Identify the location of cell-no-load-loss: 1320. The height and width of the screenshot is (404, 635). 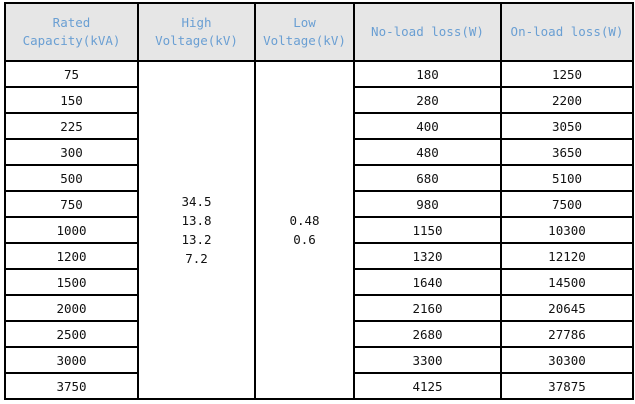
(427, 256).